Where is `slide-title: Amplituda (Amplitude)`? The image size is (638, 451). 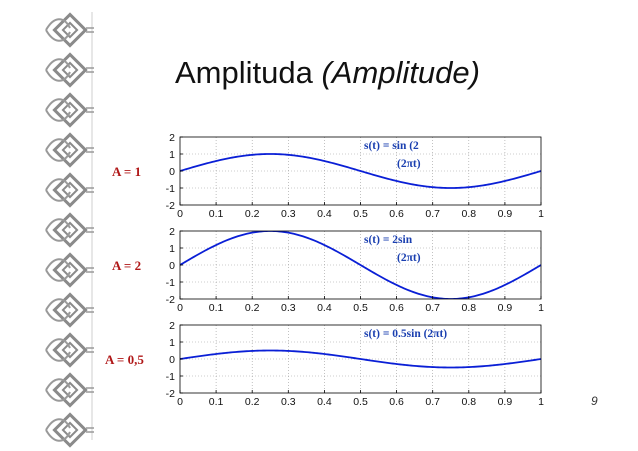 slide-title: Amplituda (Amplitude) is located at coordinates (327, 73).